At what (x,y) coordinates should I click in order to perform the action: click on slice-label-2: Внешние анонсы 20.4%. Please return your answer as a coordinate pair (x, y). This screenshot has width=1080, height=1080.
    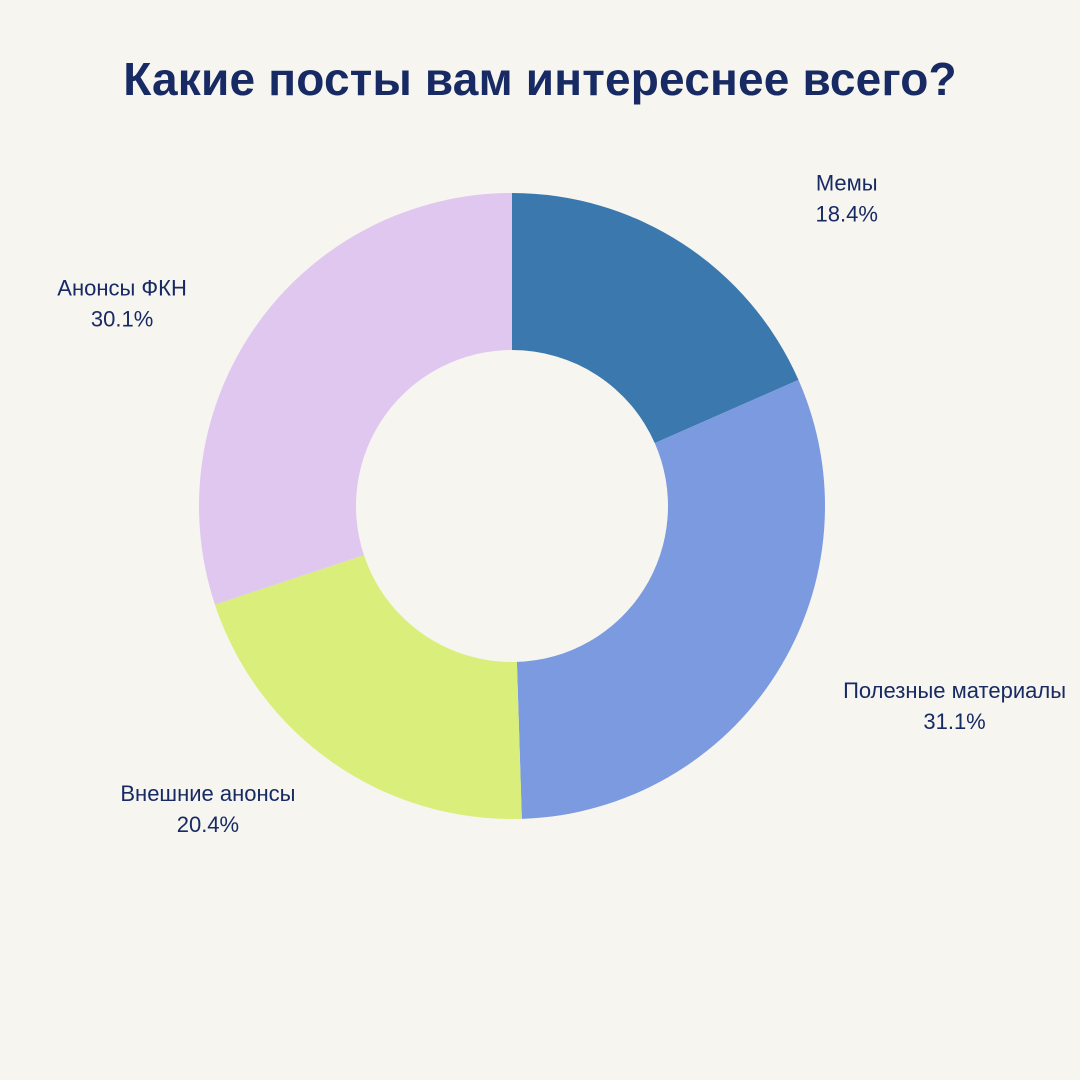
    Looking at the image, I should click on (207, 809).